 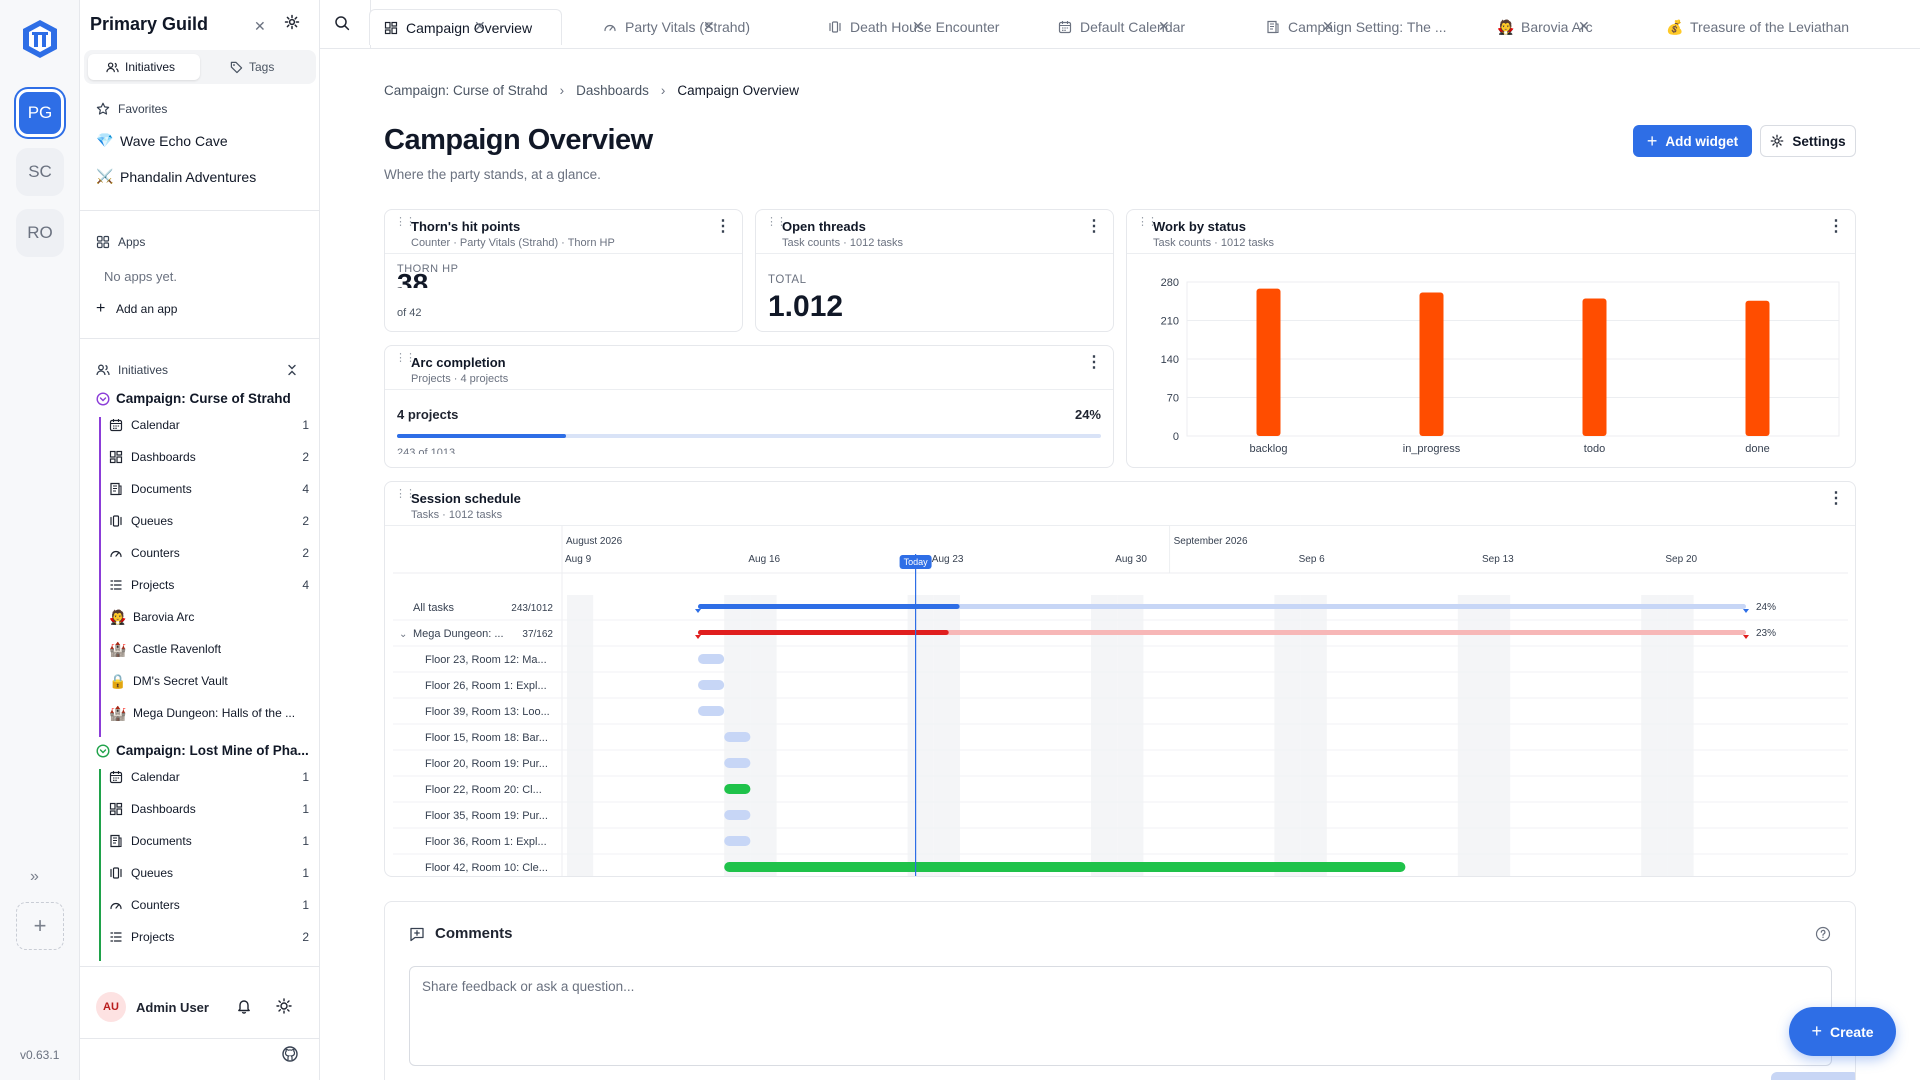 What do you see at coordinates (209, 617) in the screenshot?
I see `sidebar-item-barovia-arc: 🧛 Barovia Arc` at bounding box center [209, 617].